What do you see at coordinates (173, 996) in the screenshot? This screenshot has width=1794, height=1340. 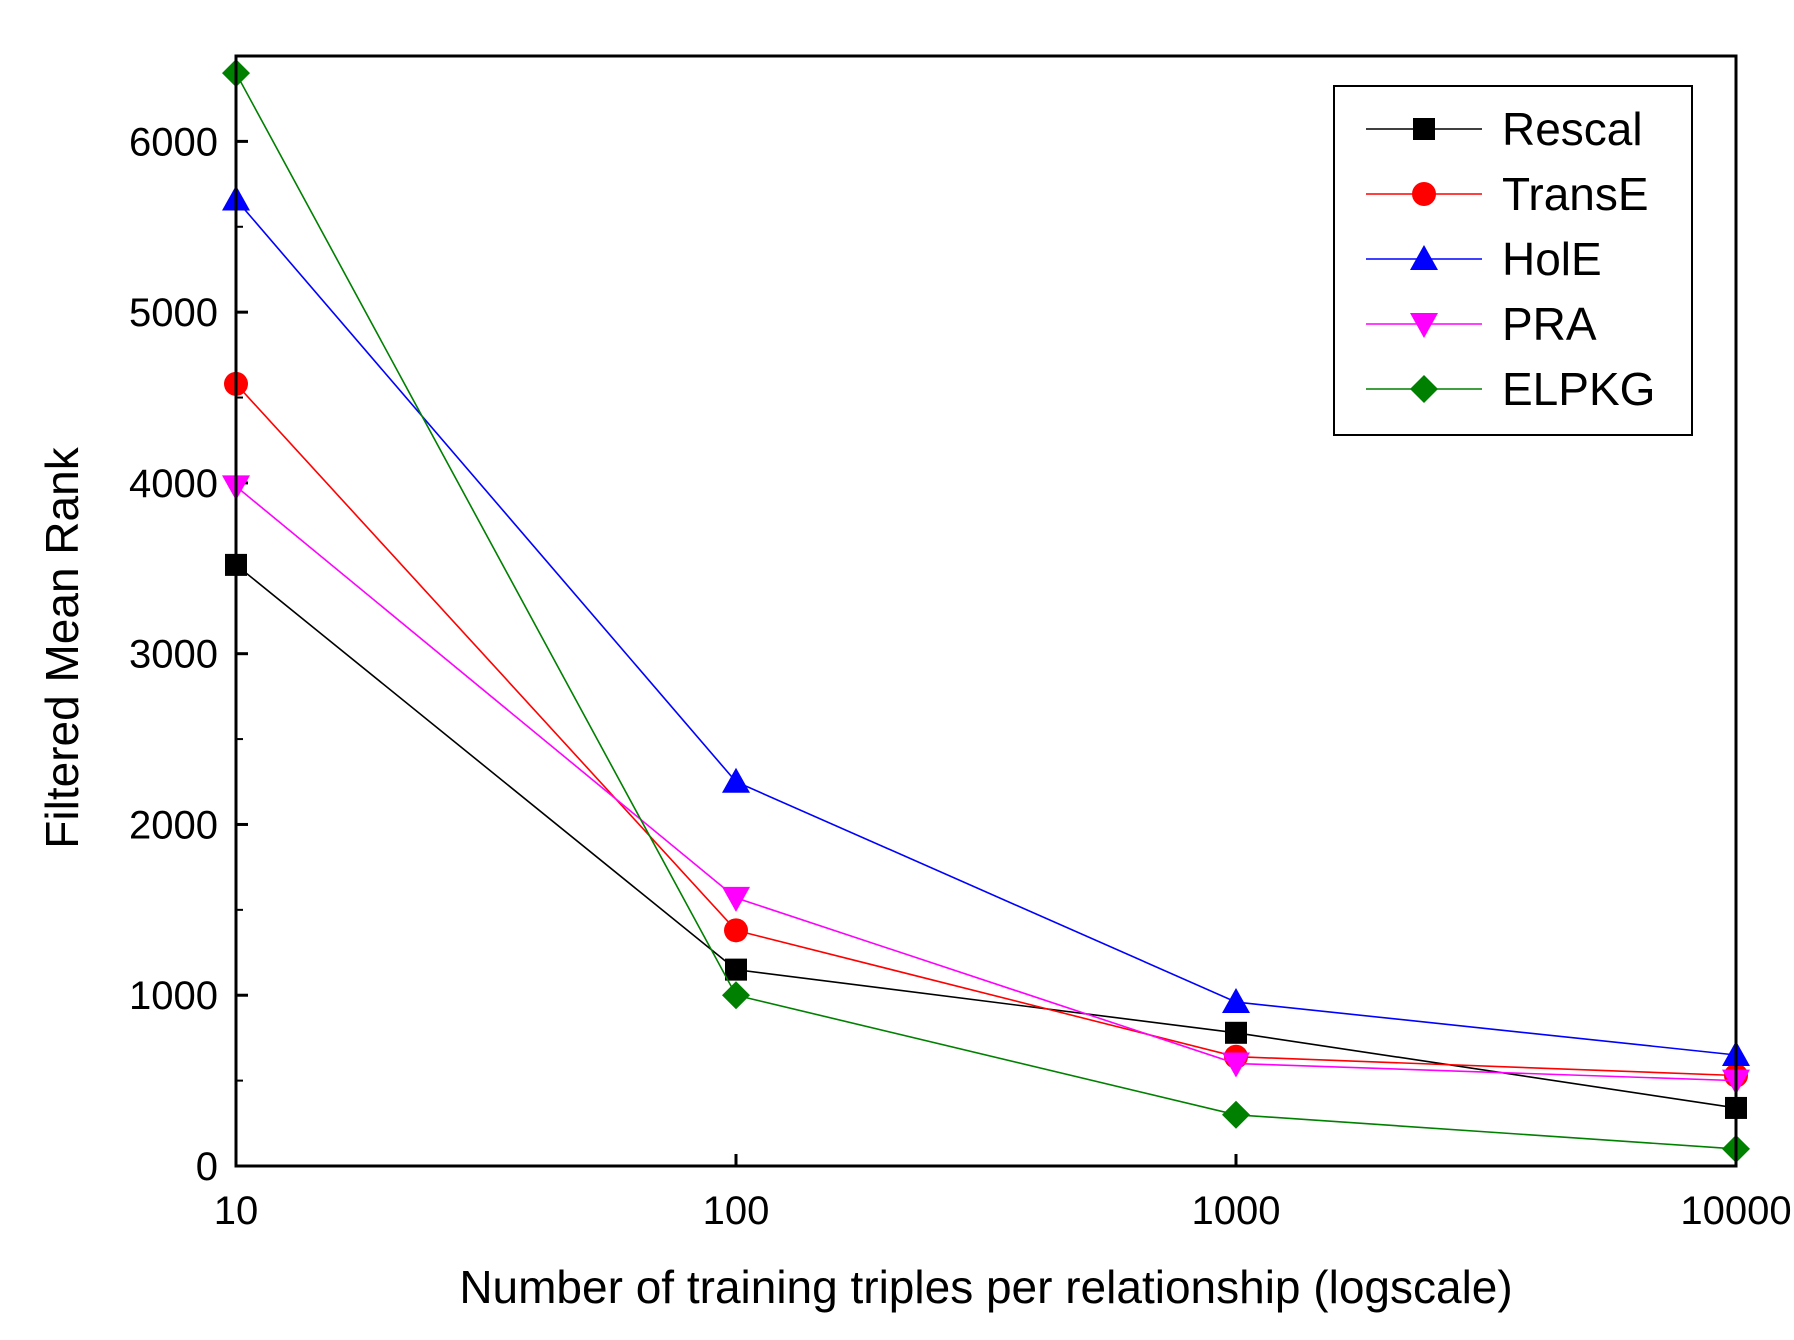 I see `y-tick-label: 1000` at bounding box center [173, 996].